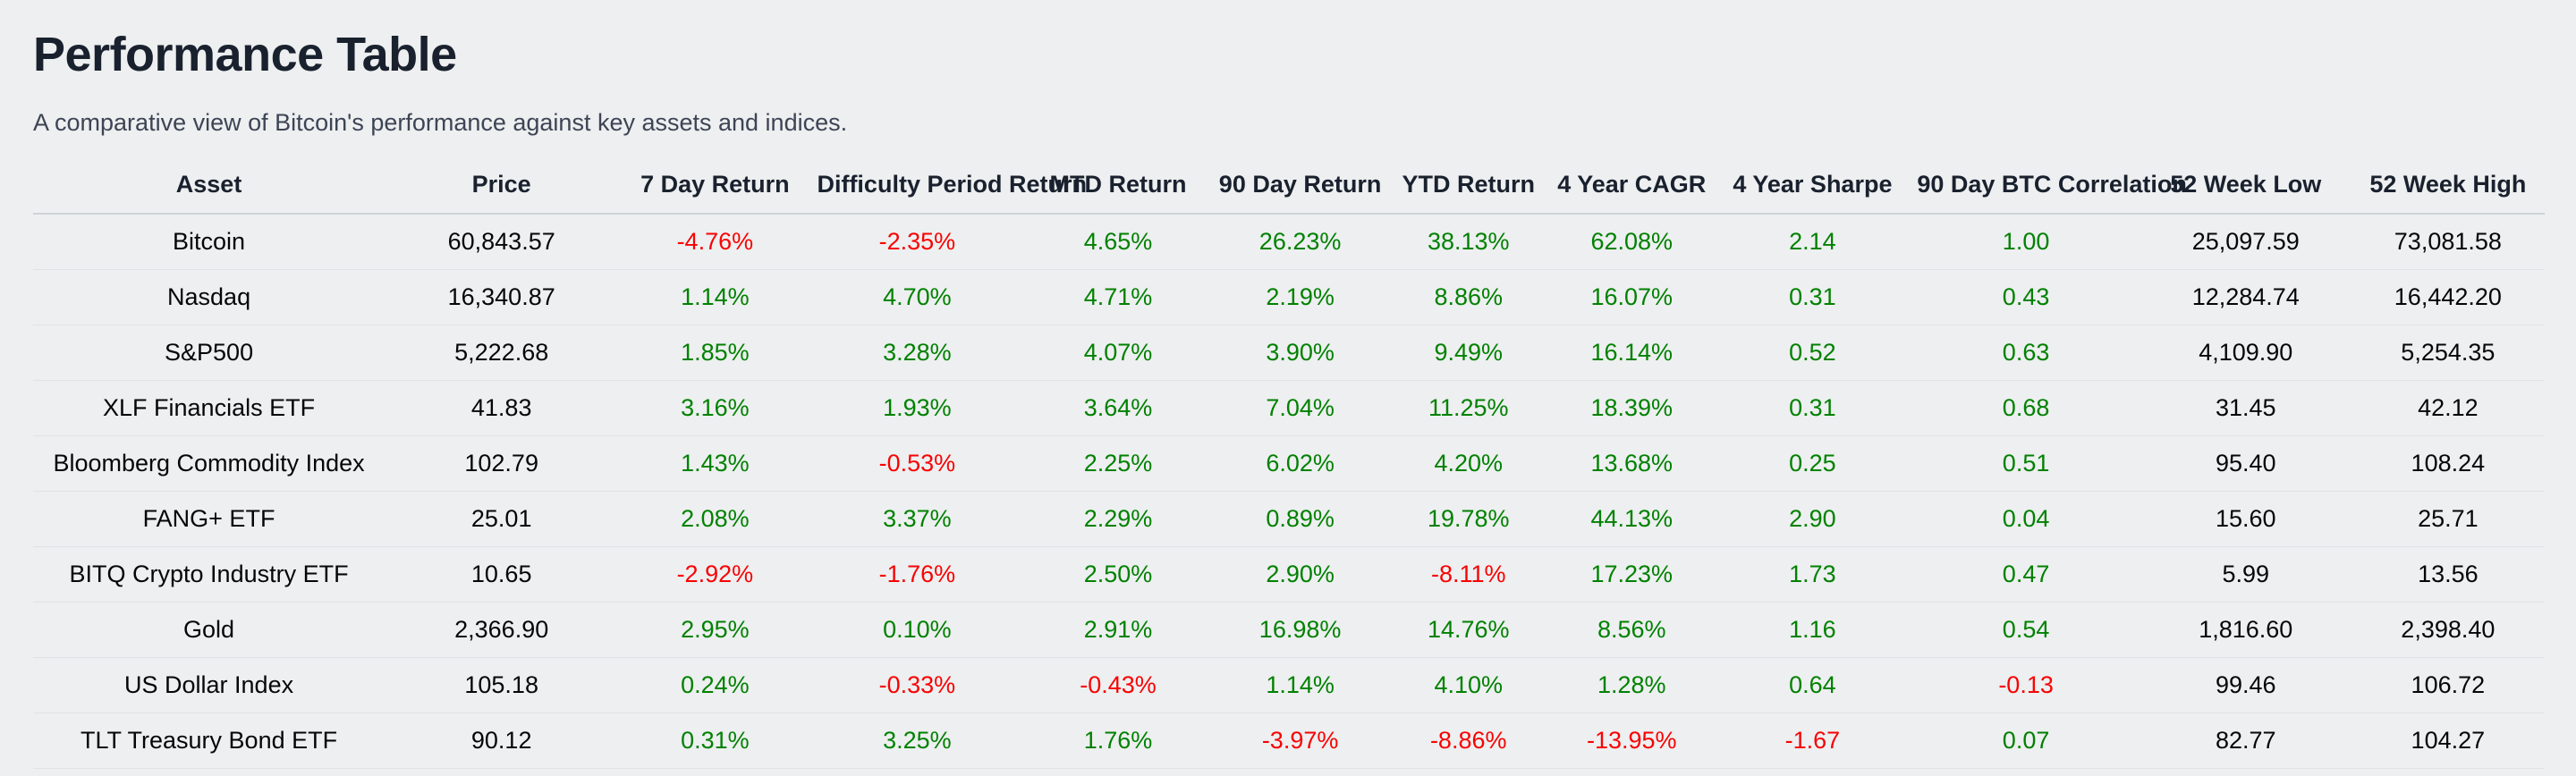 The width and height of the screenshot is (2576, 776). I want to click on cell-mtd-return: 4.07%, so click(1118, 353).